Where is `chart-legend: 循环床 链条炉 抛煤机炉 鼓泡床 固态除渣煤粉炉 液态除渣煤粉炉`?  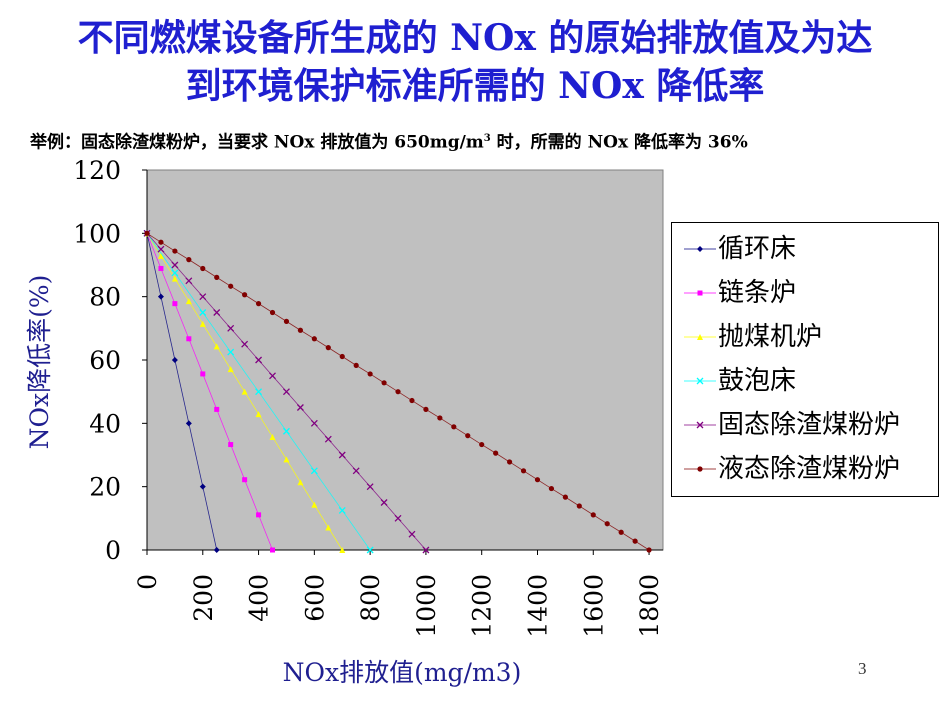
chart-legend: 循环床 链条炉 抛煤机炉 鼓泡床 固态除渣煤粉炉 液态除渣煤粉炉 is located at coordinates (805, 359).